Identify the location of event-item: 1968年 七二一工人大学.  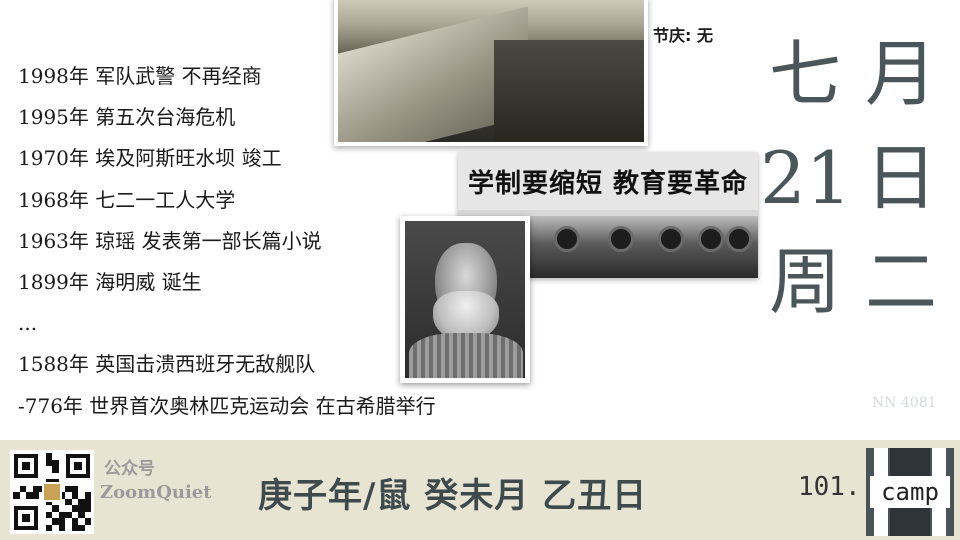
(127, 199).